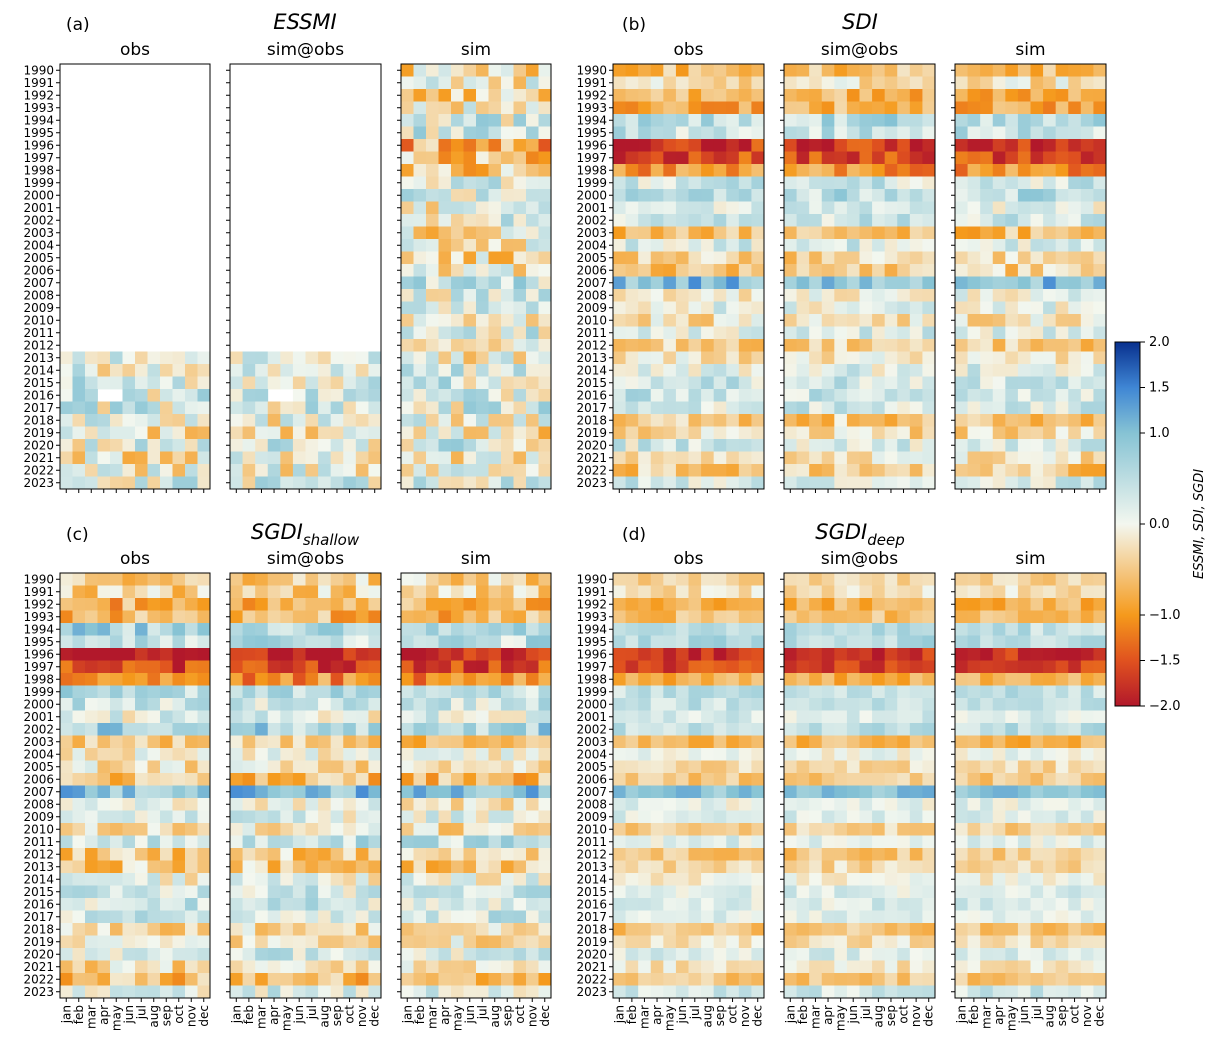  What do you see at coordinates (38, 679) in the screenshot?
I see `y-tick-label: 1998` at bounding box center [38, 679].